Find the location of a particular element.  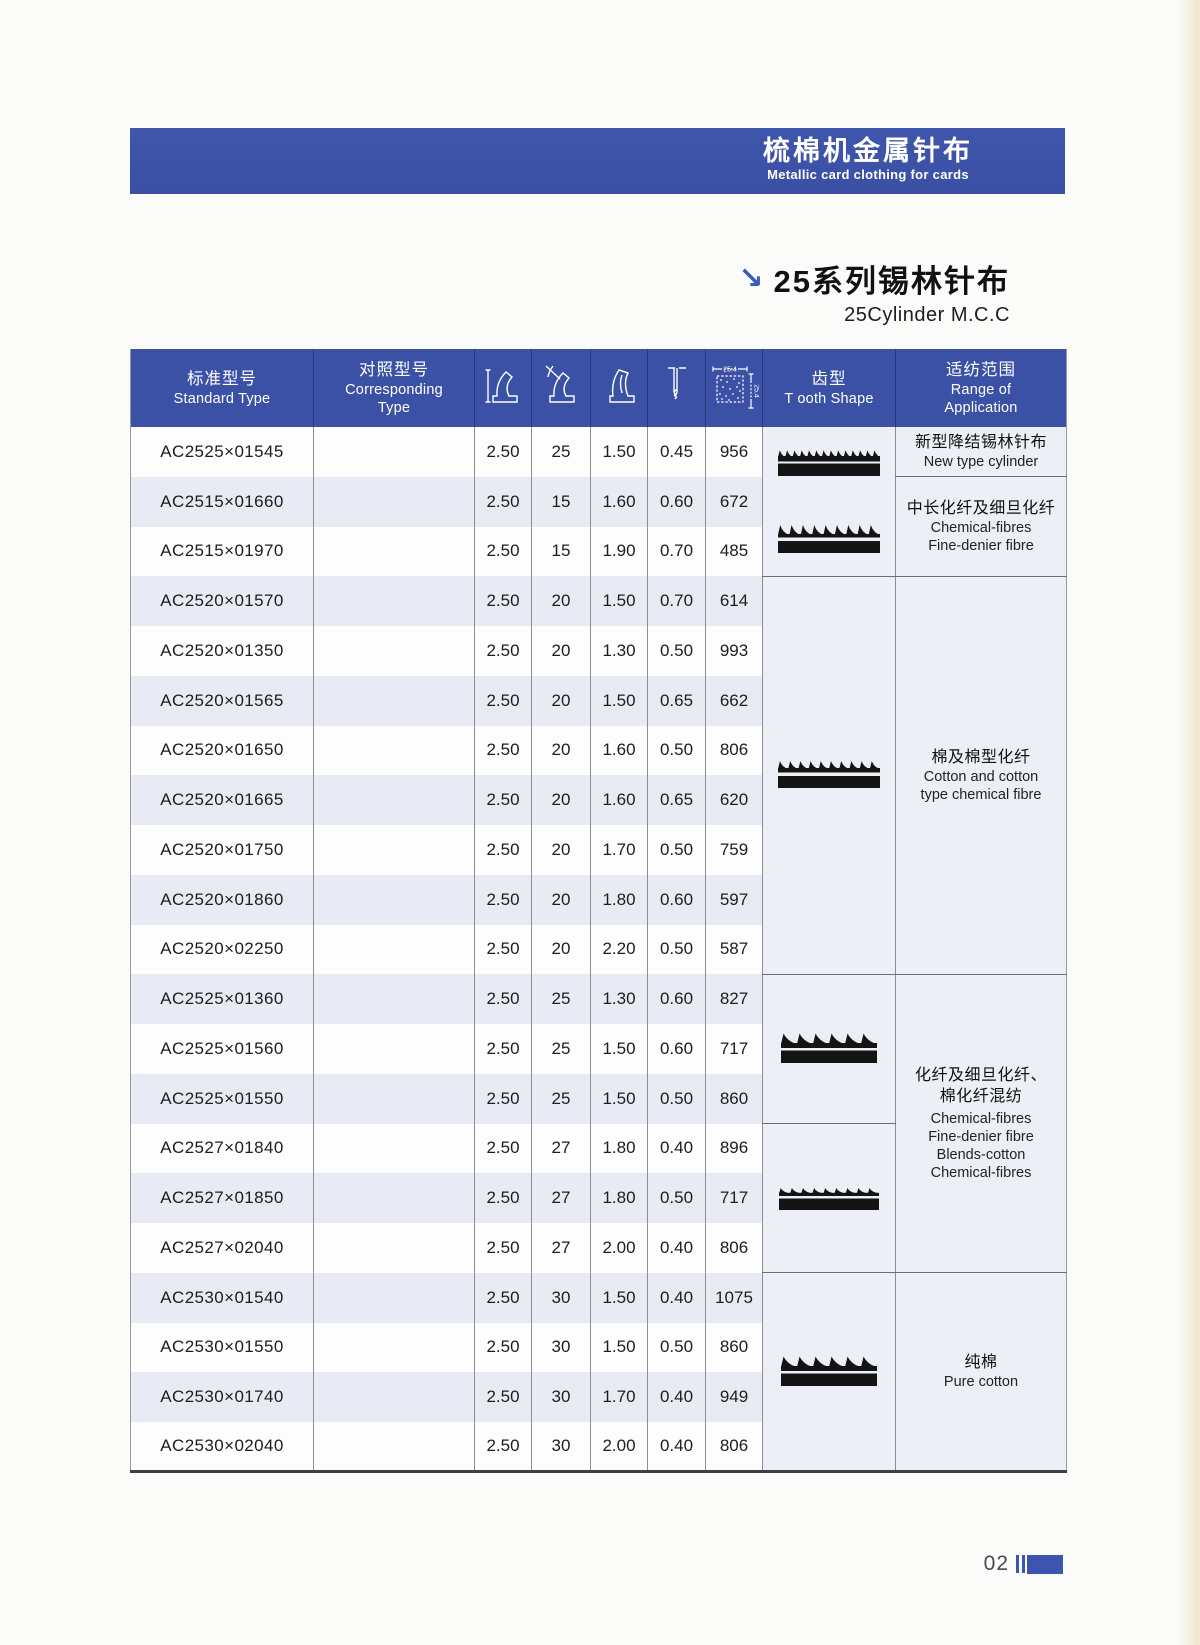

header-corresponding-type: 对照型号 Corresponding Type is located at coordinates (394, 388).